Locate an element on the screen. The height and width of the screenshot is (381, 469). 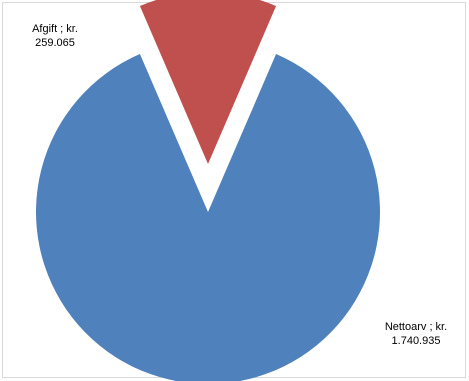
data-label-afgift: Afgift ; kr. 259.065 is located at coordinates (55, 36).